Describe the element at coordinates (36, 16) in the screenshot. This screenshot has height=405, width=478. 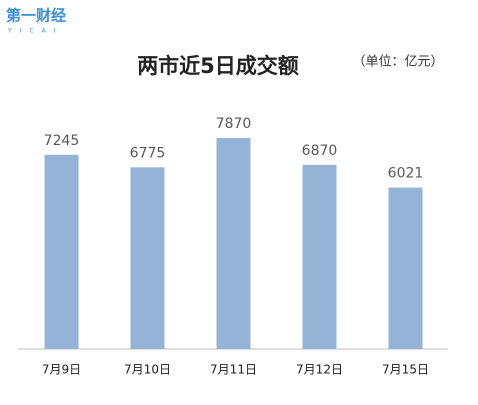
I see `logo: 第一财经` at that location.